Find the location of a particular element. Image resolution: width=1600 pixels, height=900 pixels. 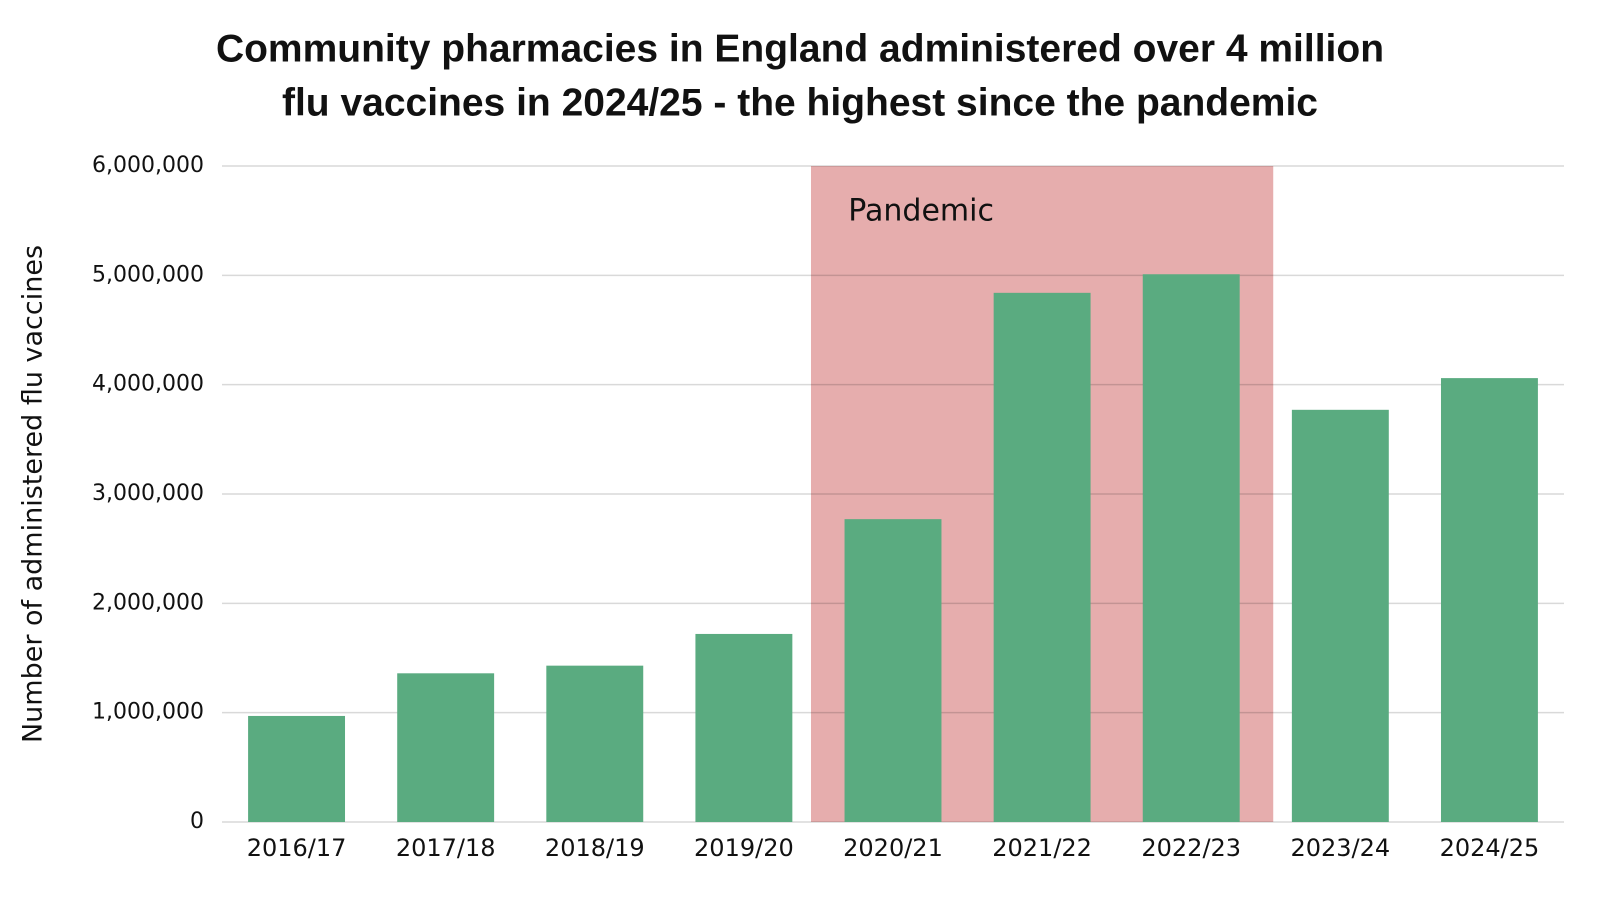

y-tick-label: 5,000,000 is located at coordinates (148, 274).